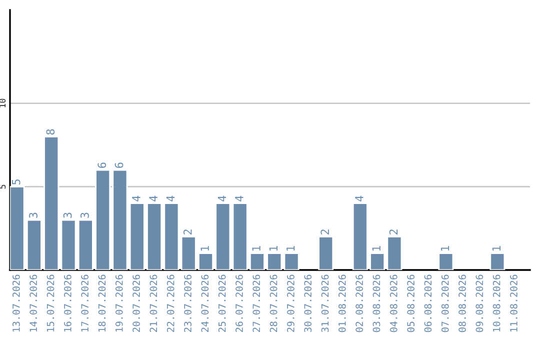  I want to click on x-tick-label: 07.08.2026, so click(445, 303).